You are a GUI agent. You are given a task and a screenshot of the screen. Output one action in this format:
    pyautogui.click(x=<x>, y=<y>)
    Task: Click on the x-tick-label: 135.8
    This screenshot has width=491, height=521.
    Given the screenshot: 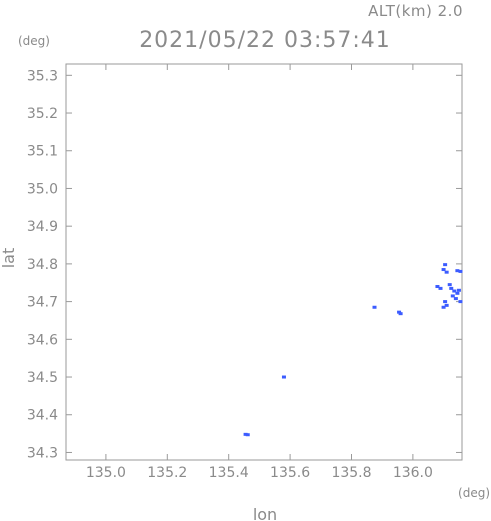 What is the action you would take?
    pyautogui.click(x=351, y=473)
    